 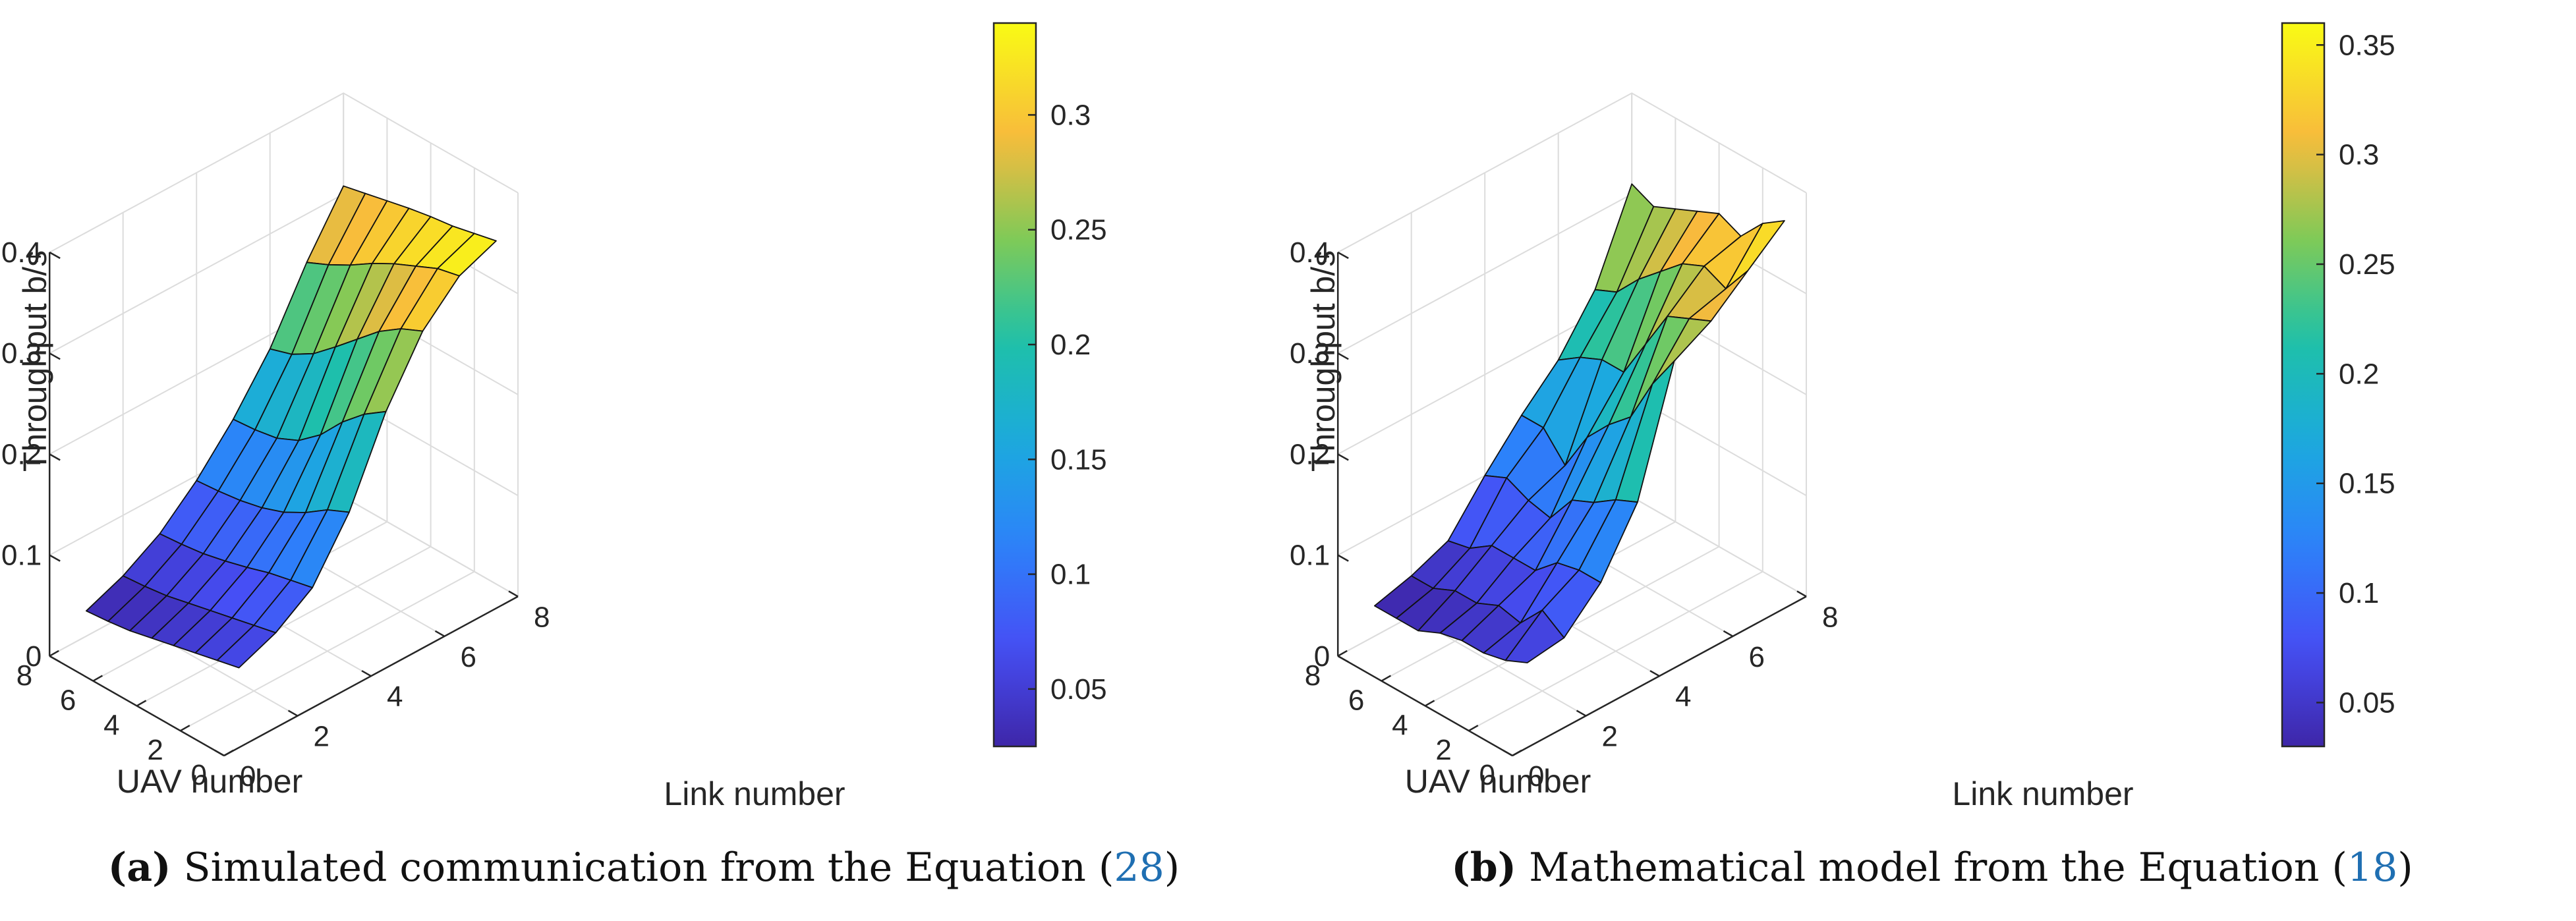 I want to click on surface-a, so click(x=291, y=427).